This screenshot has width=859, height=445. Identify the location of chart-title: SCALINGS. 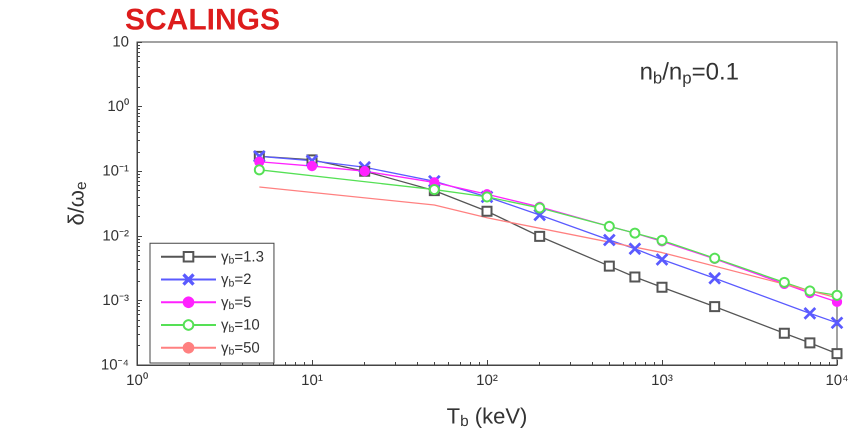
(202, 20).